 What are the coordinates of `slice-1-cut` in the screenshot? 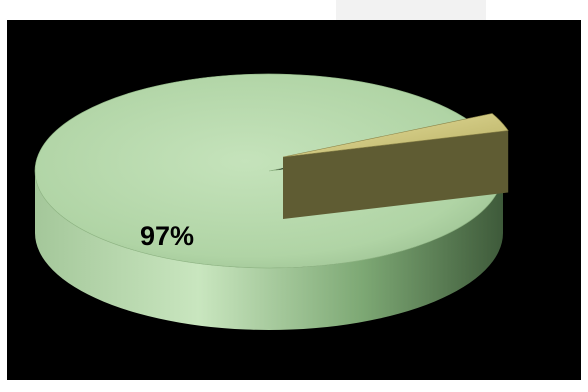 It's located at (396, 174).